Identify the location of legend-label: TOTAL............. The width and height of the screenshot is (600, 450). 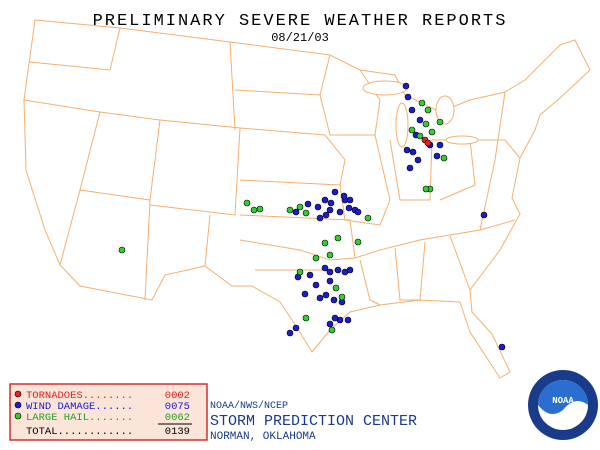
(79, 432).